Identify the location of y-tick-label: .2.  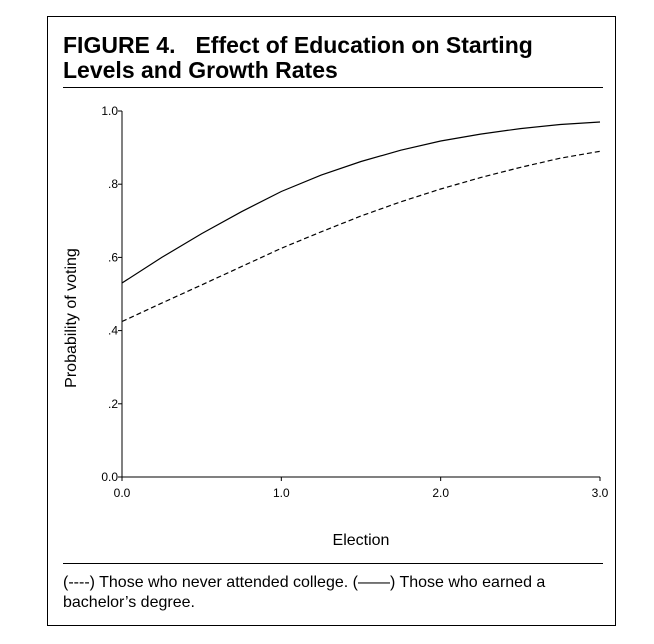
(113, 404).